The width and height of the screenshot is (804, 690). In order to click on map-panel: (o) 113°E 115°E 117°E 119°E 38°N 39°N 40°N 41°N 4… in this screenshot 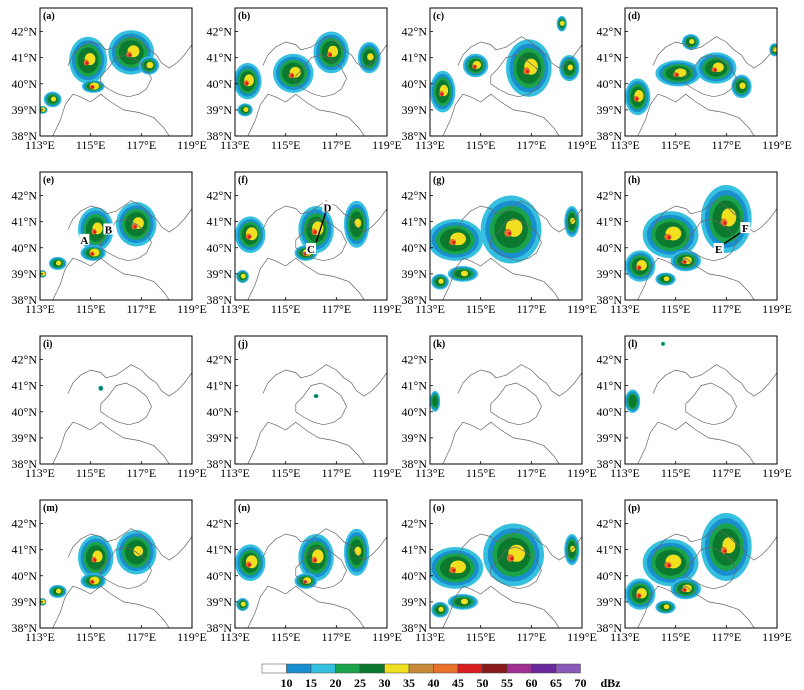, I will do `click(499, 571)`.